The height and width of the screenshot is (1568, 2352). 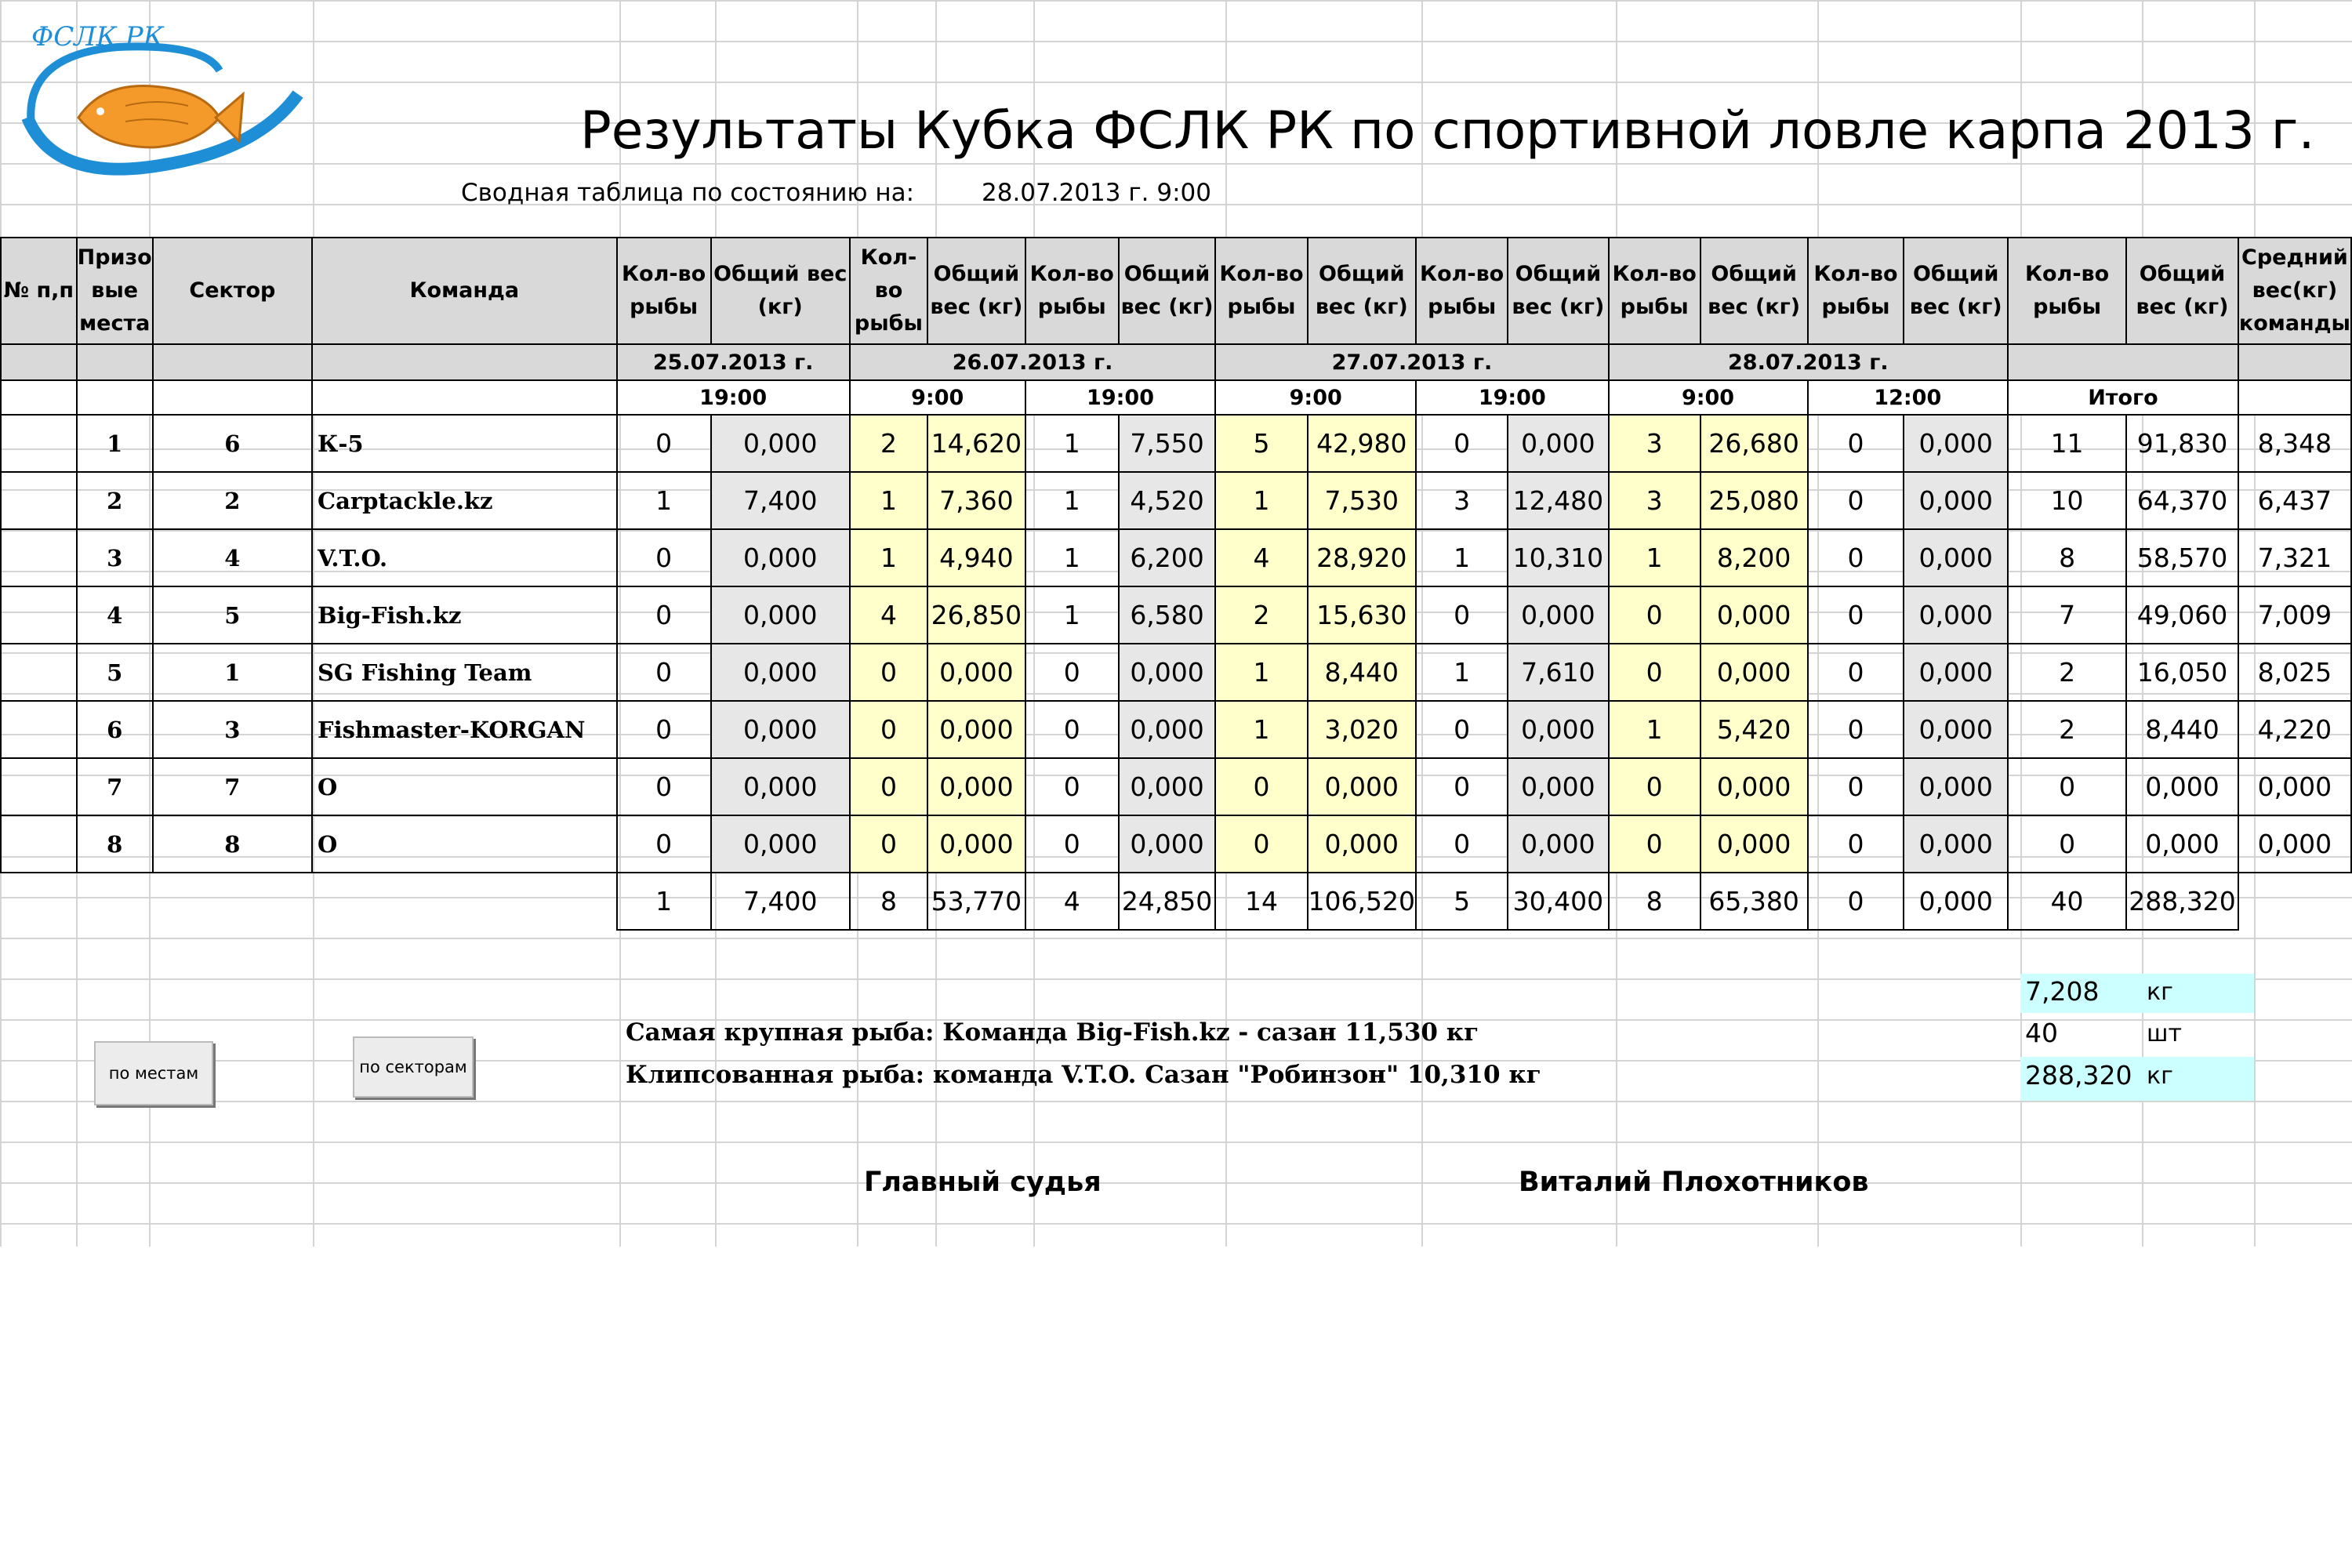 What do you see at coordinates (2182, 557) in the screenshot?
I see `value-cell: 58,570` at bounding box center [2182, 557].